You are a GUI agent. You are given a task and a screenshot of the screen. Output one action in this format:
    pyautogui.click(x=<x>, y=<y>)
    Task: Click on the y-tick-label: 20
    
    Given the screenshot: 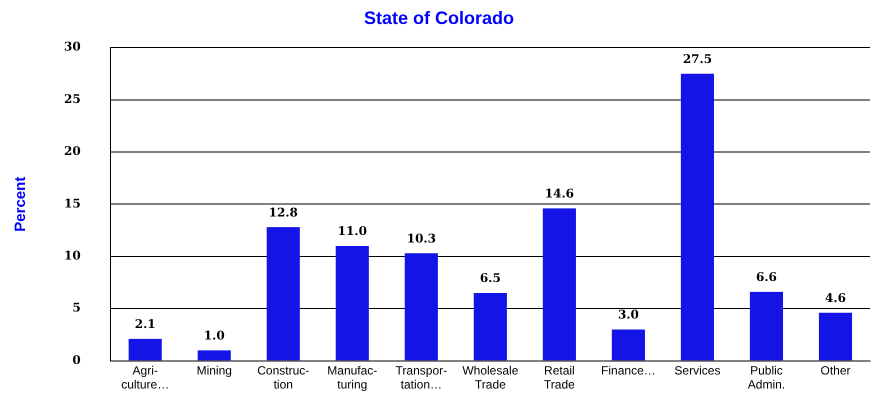 What is the action you would take?
    pyautogui.click(x=72, y=151)
    